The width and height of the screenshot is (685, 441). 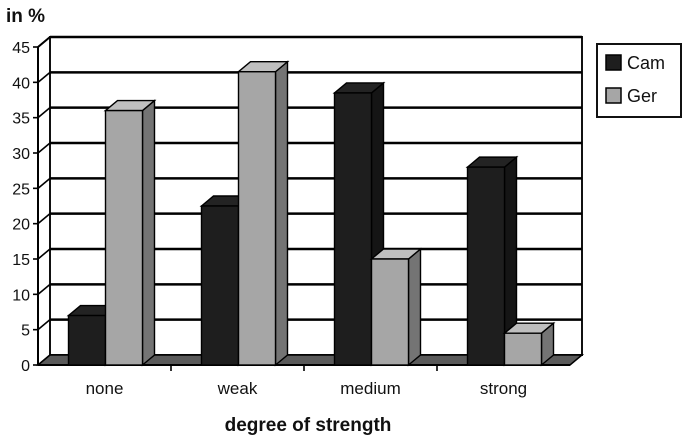 What do you see at coordinates (21, 48) in the screenshot?
I see `y-tick-label: 45` at bounding box center [21, 48].